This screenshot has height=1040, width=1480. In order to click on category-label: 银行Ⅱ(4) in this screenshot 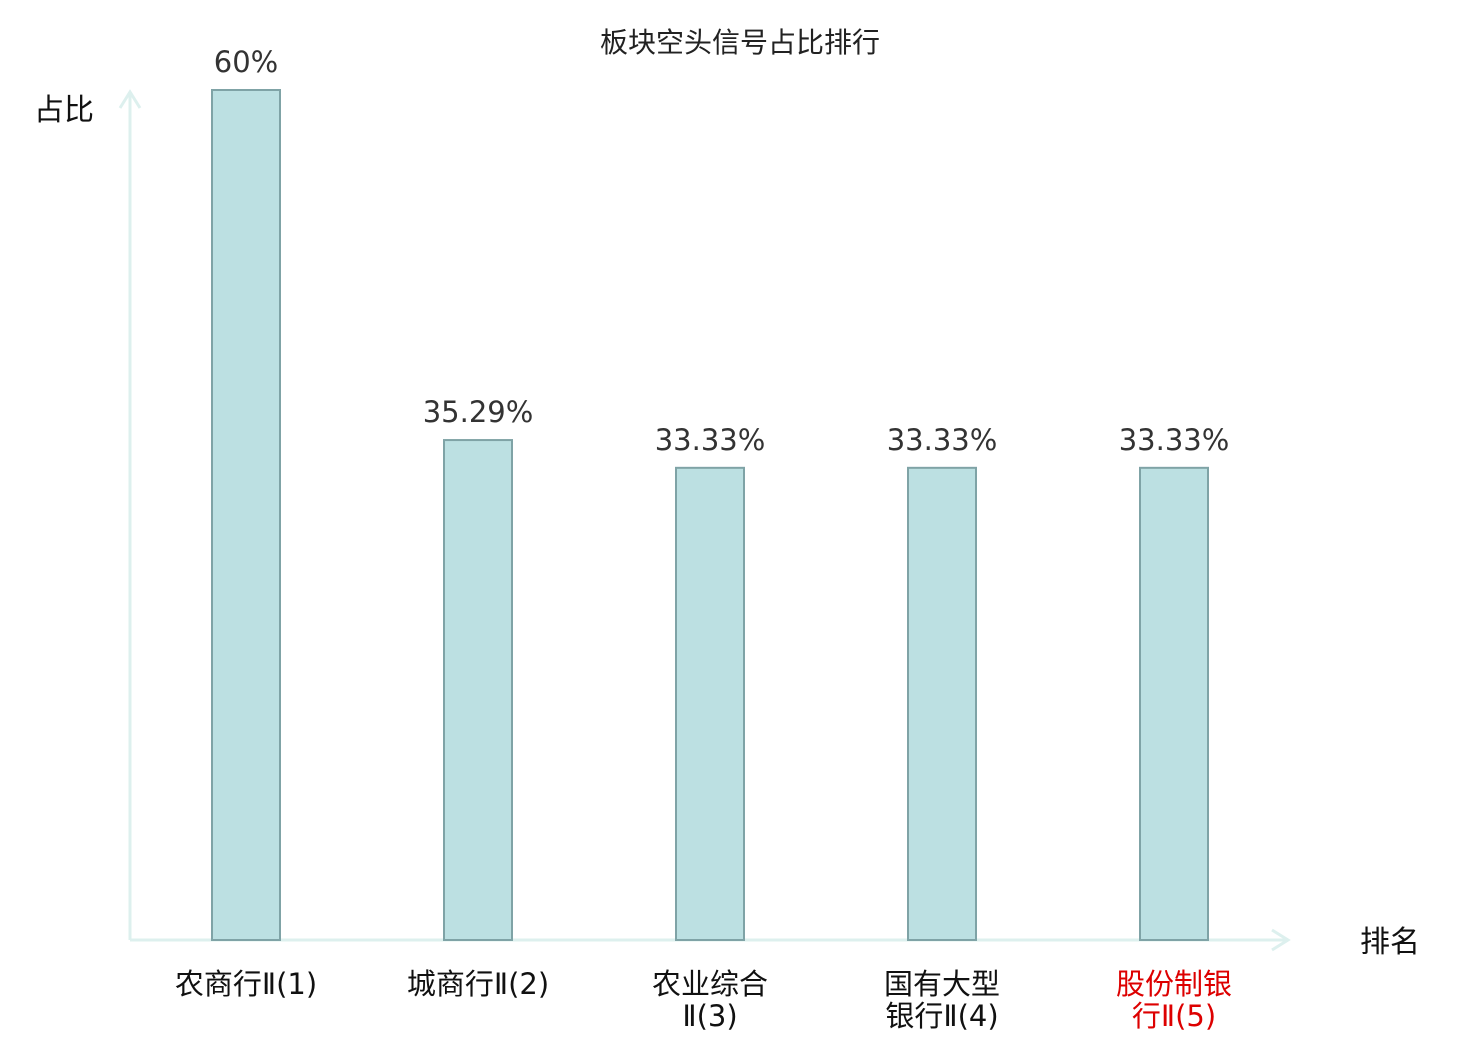, I will do `click(941, 1016)`.